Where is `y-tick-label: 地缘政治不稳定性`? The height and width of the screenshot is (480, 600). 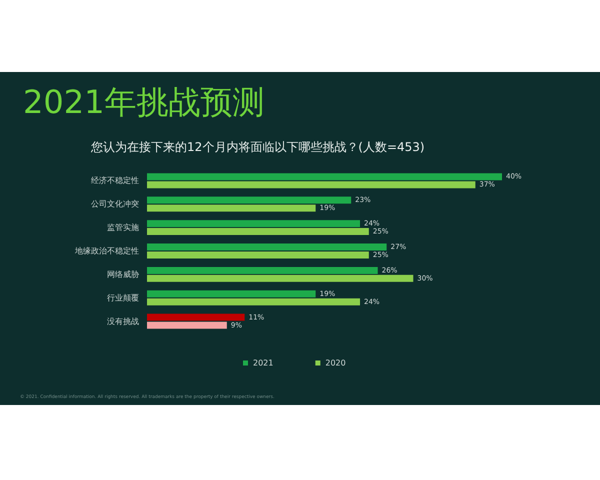 y-tick-label: 地缘政治不稳定性 is located at coordinates (106, 251).